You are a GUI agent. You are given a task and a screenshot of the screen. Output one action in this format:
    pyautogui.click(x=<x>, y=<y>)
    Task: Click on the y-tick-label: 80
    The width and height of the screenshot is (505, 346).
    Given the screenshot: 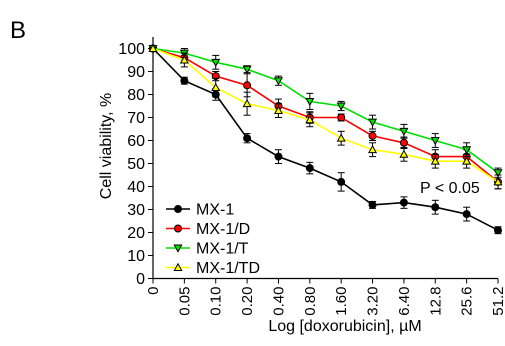 What is the action you would take?
    pyautogui.click(x=136, y=95)
    